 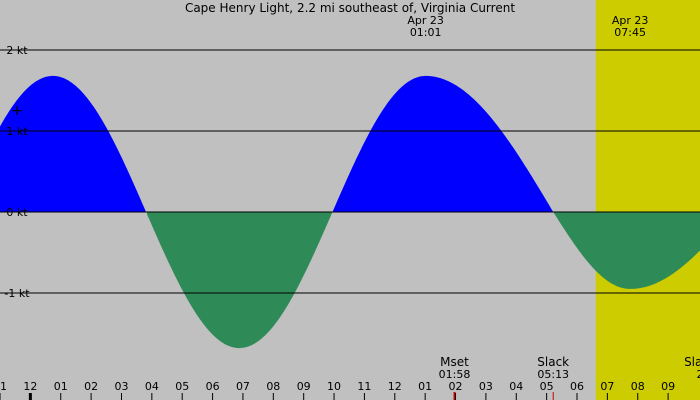 What do you see at coordinates (17, 293) in the screenshot?
I see `y-tick-label: -1 kt` at bounding box center [17, 293].